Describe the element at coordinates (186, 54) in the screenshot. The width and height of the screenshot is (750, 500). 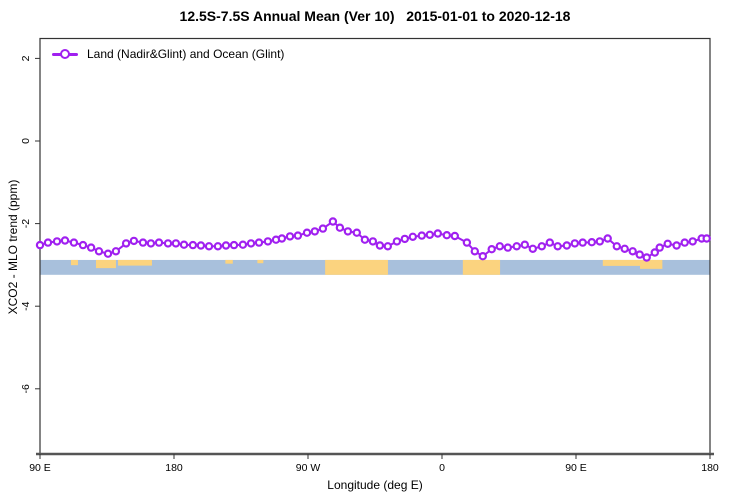
I see `legend-label: Land (Nadir&Glint) and Ocean (Glint)` at that location.